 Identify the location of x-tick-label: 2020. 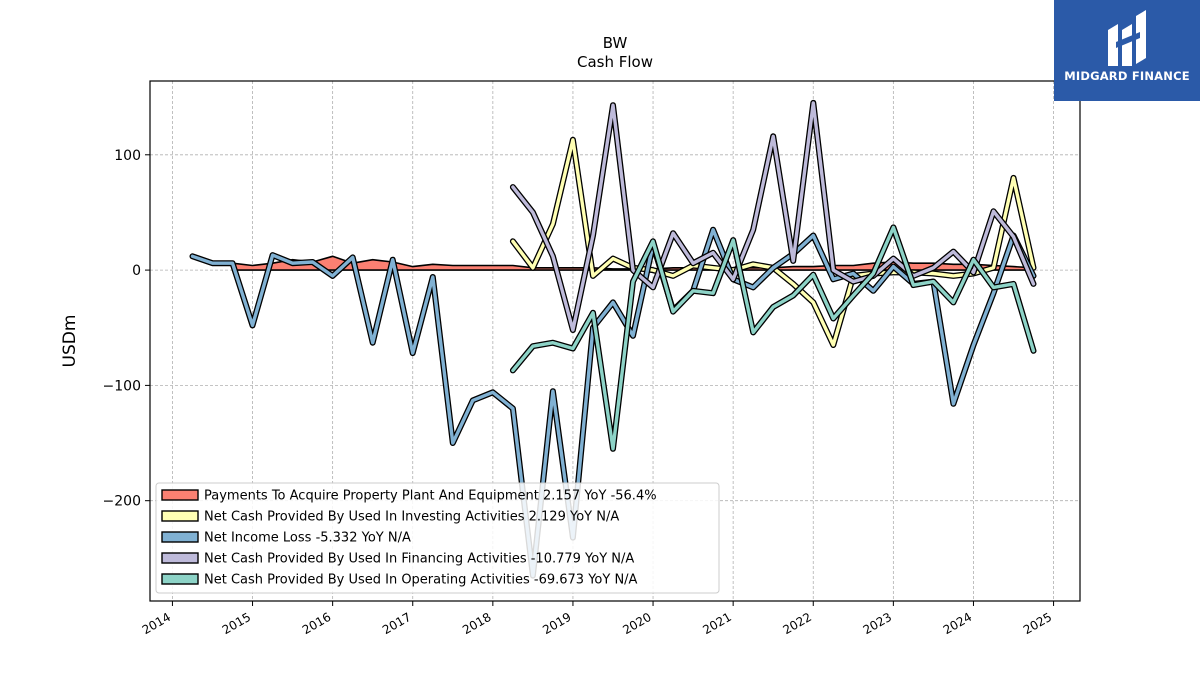
(636, 623).